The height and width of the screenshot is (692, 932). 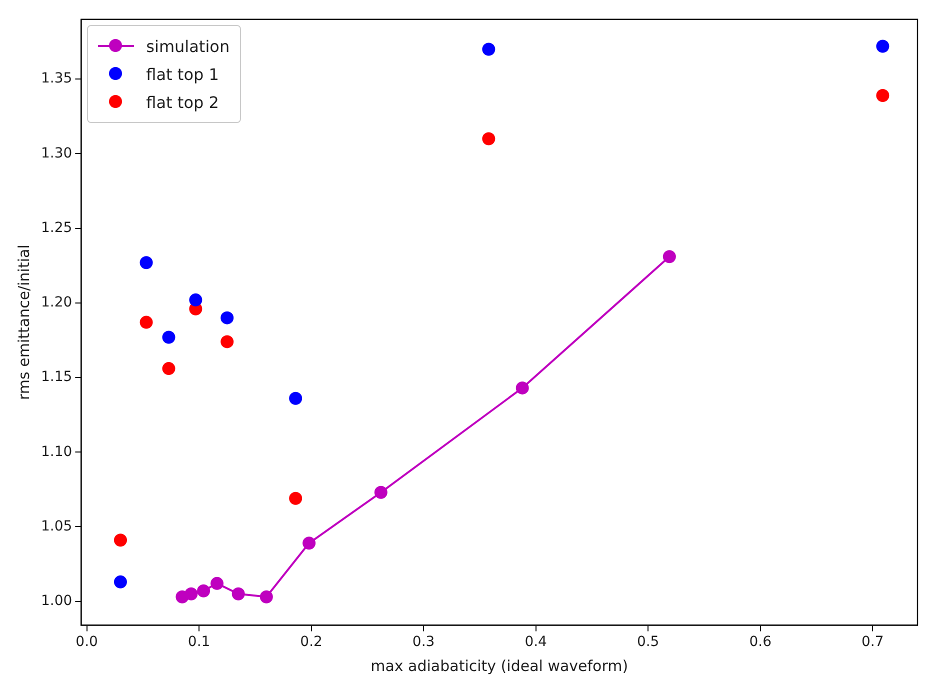 I want to click on y-tick-label: 1.25, so click(x=56, y=228).